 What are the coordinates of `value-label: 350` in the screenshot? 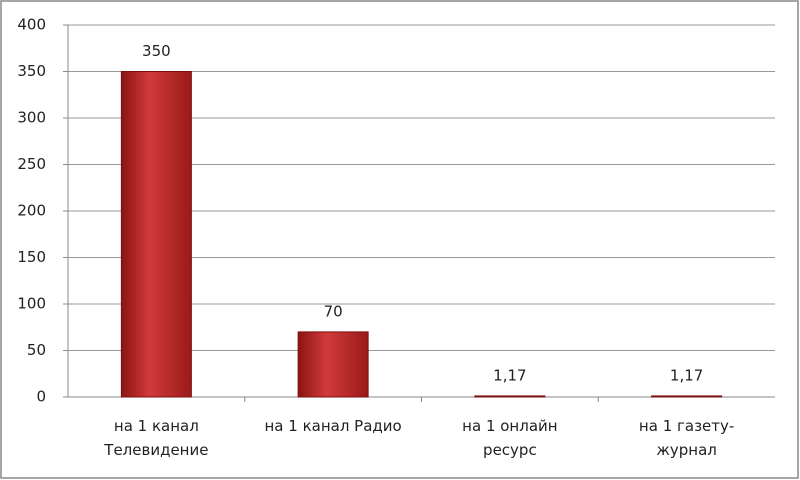 It's located at (156, 51).